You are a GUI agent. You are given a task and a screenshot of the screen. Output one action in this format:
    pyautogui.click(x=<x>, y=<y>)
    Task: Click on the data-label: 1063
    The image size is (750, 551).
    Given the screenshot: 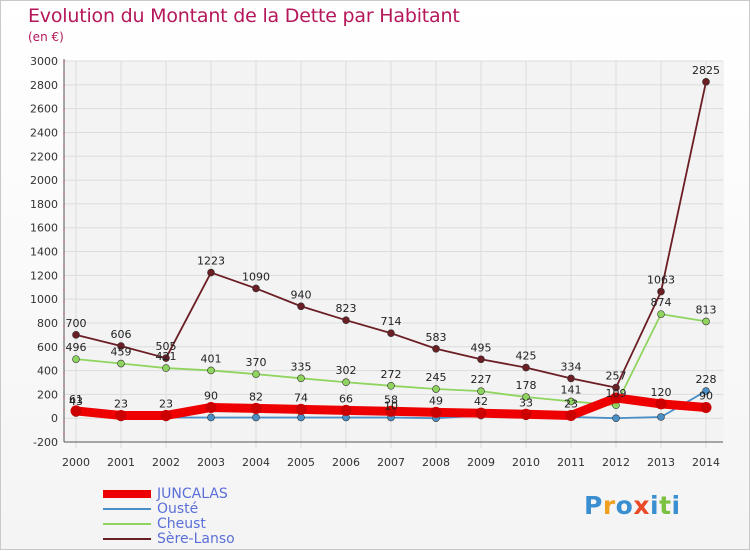 What is the action you would take?
    pyautogui.click(x=661, y=280)
    